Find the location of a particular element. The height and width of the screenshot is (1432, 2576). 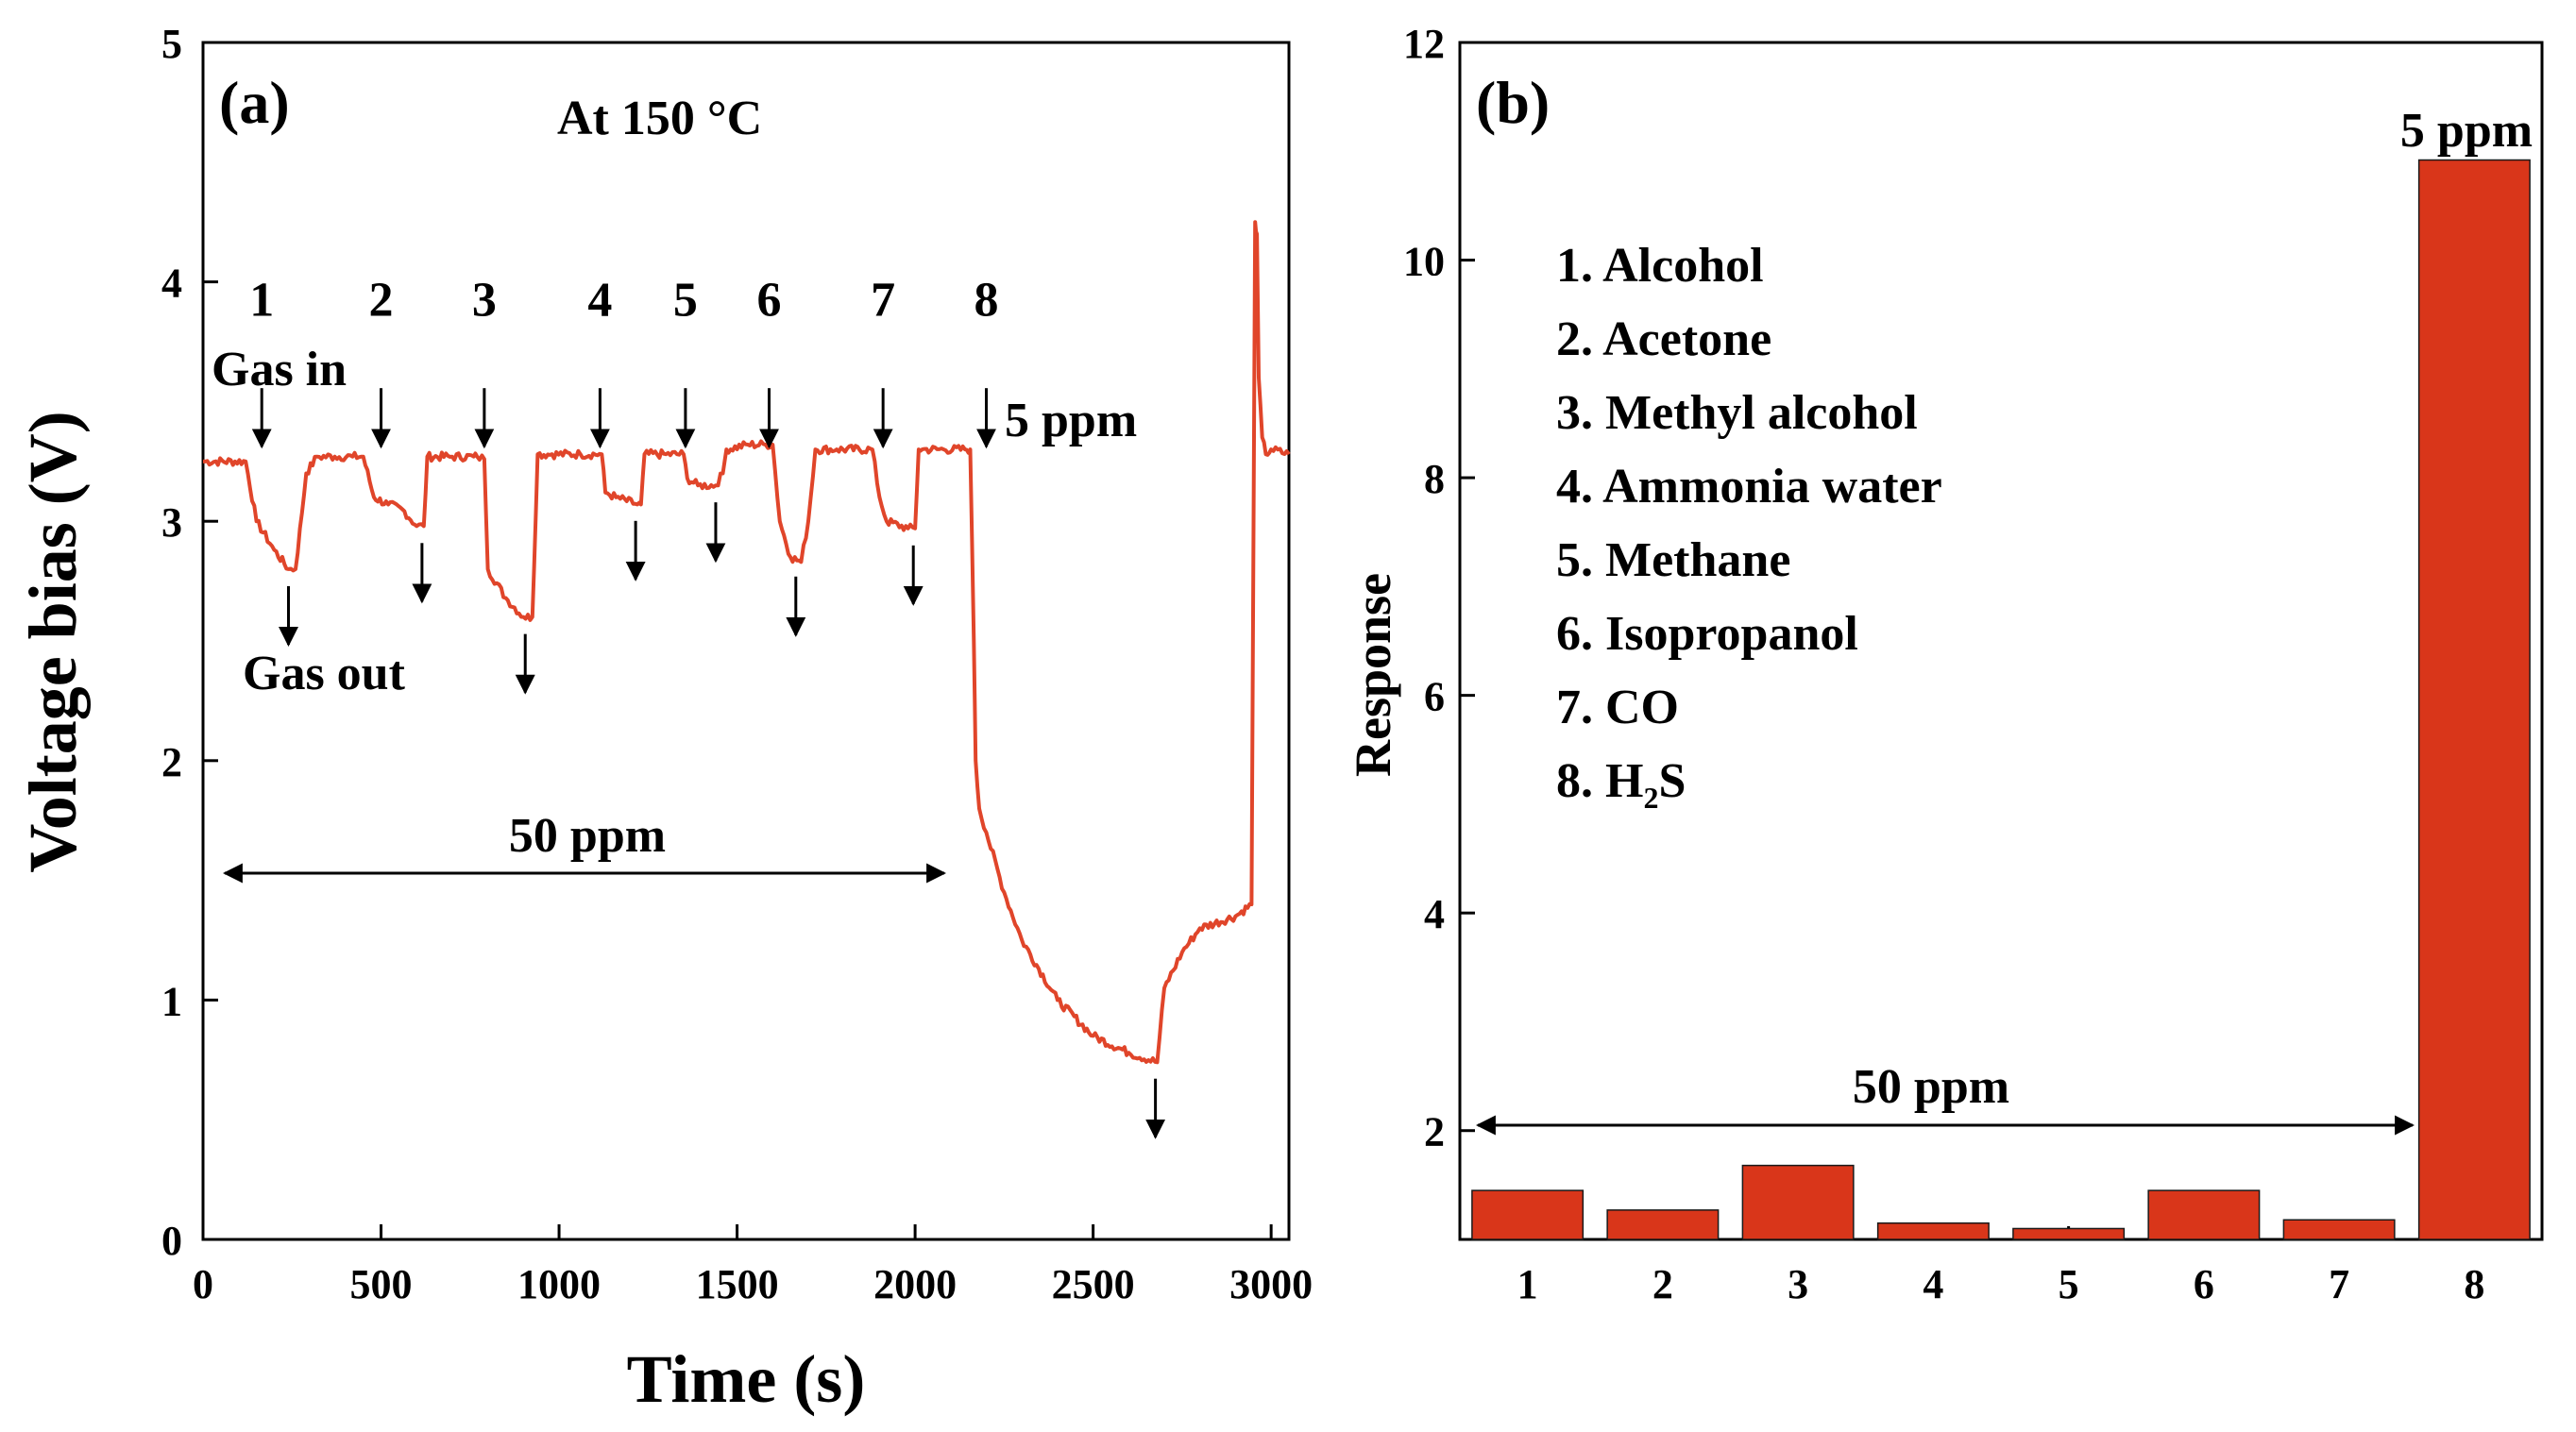

y-tick-label: 5 is located at coordinates (171, 44).